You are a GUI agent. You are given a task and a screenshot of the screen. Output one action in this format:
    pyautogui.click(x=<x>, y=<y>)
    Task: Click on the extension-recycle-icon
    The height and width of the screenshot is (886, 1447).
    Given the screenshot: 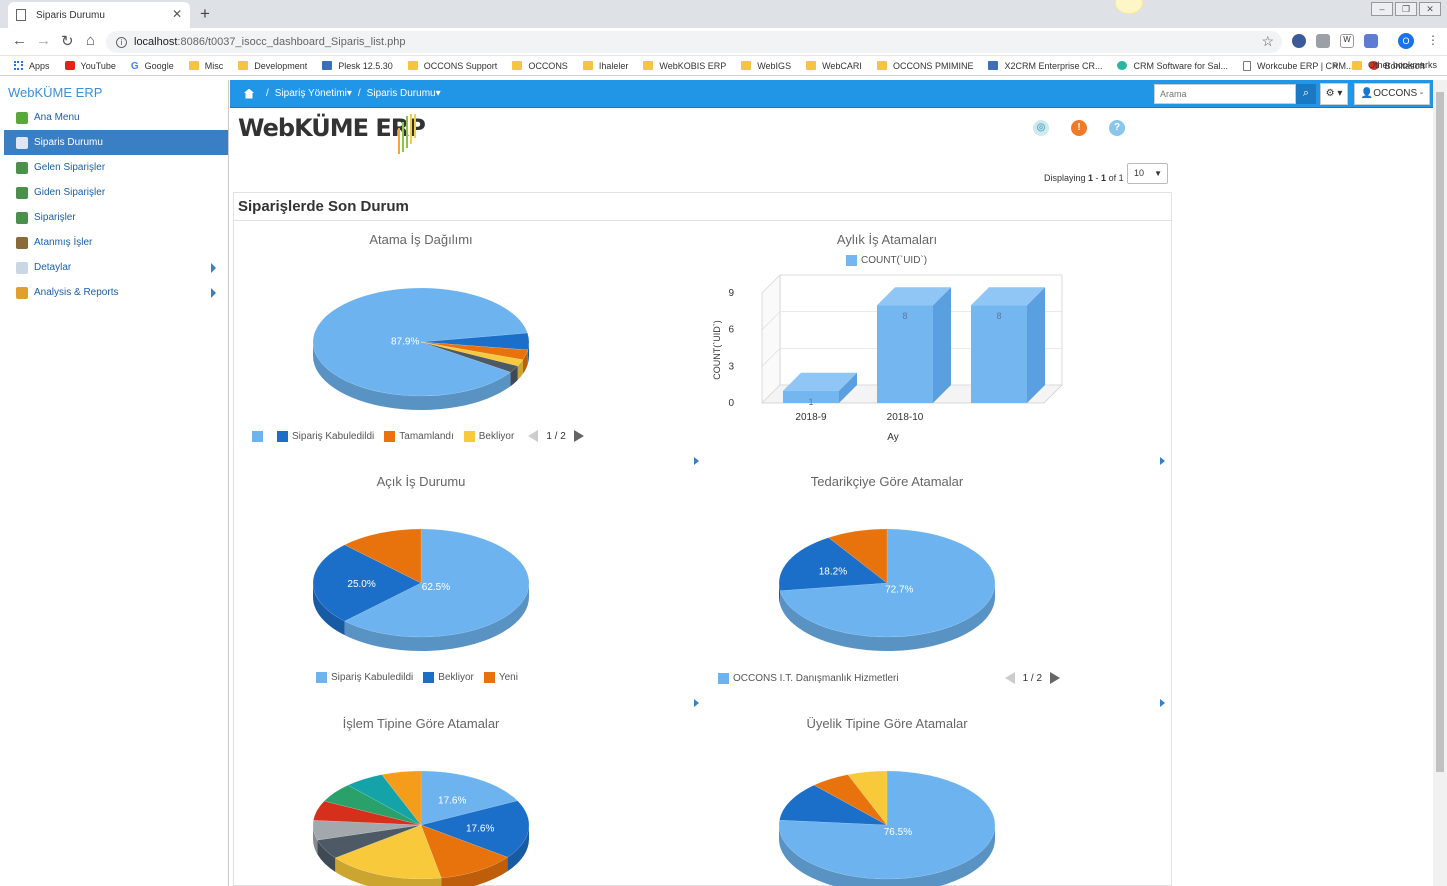 What is the action you would take?
    pyautogui.click(x=1323, y=41)
    